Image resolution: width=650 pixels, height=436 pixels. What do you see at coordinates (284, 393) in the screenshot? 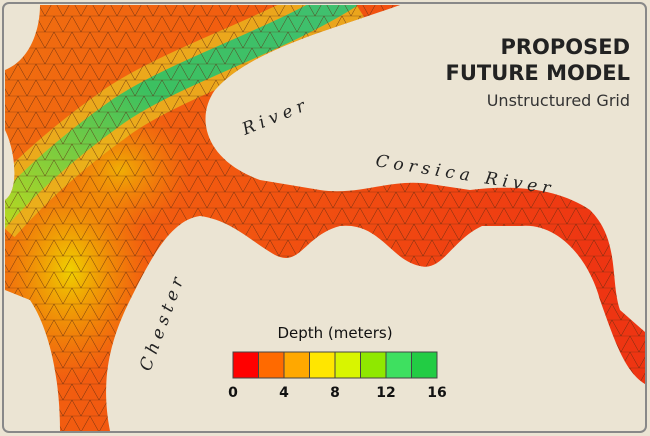
I see `legend-tick-label: 4` at bounding box center [284, 393].